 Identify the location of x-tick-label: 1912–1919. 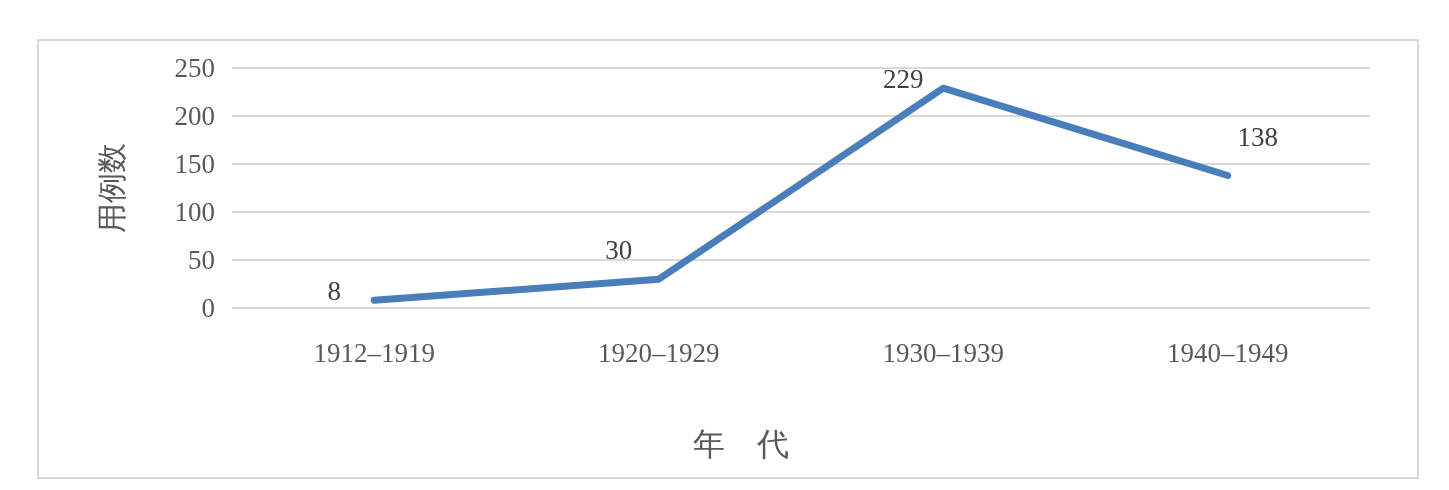
(374, 353).